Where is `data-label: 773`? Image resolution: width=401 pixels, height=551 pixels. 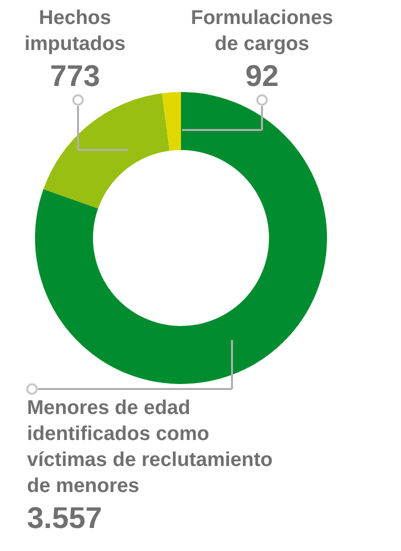 data-label: 773 is located at coordinates (75, 76).